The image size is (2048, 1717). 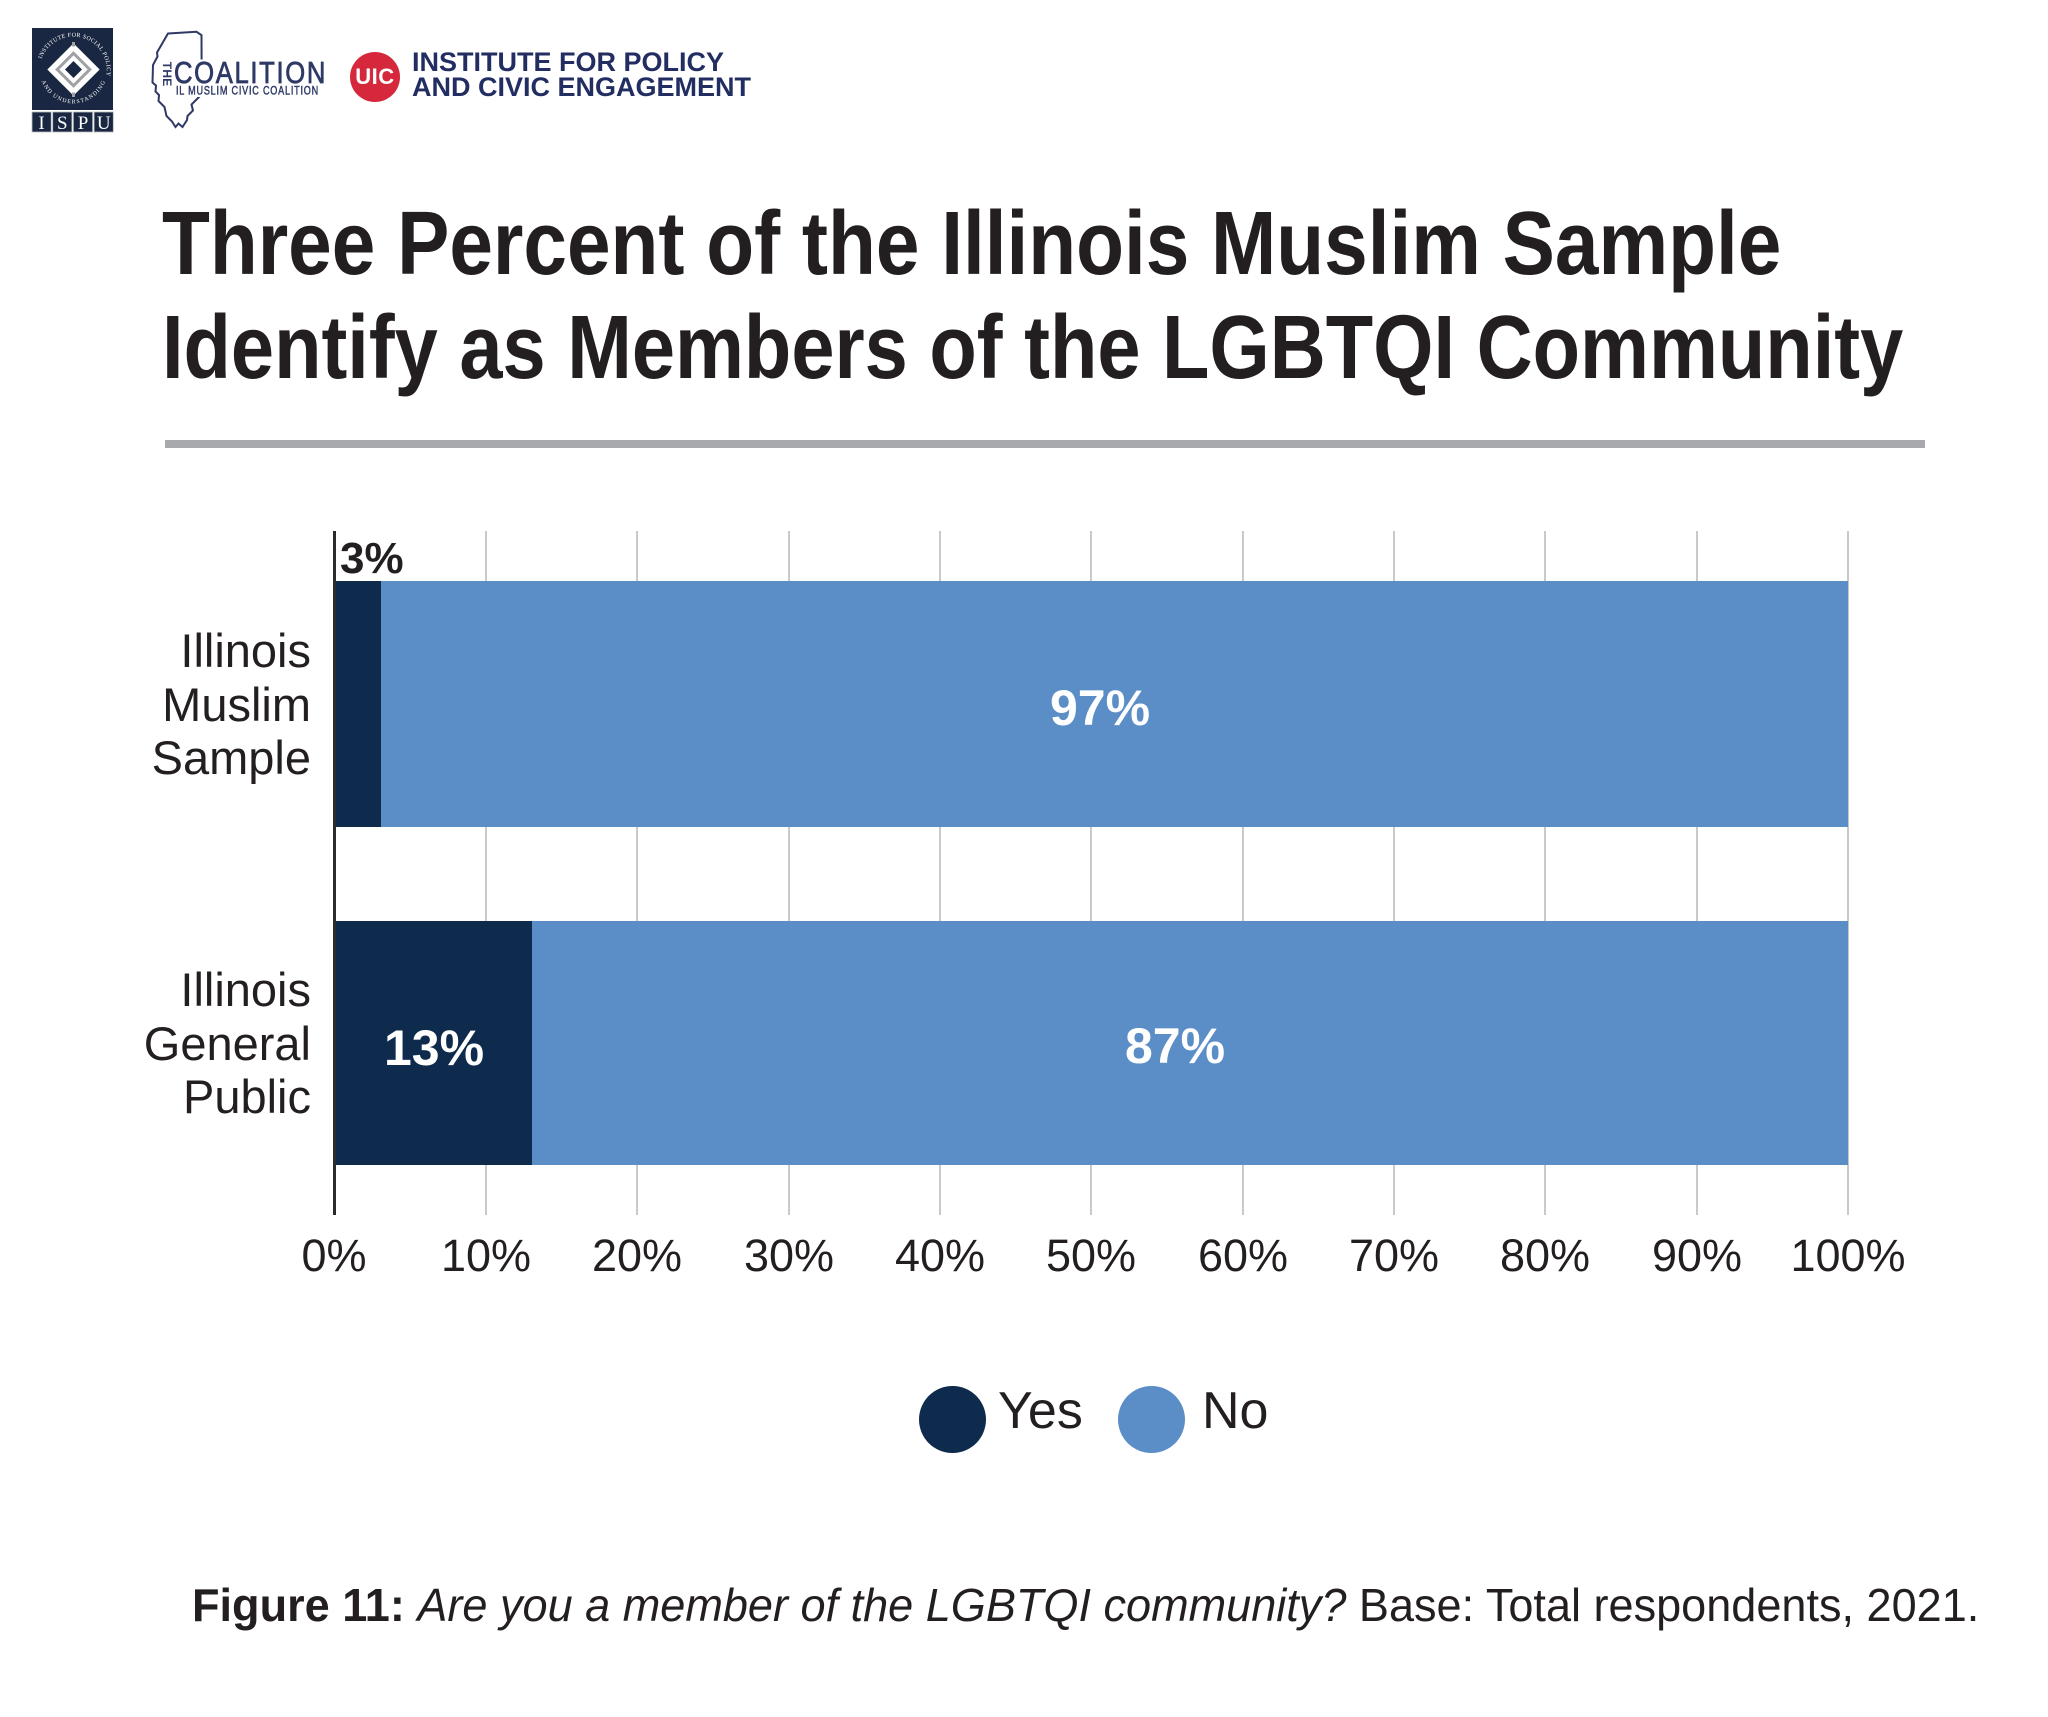 I want to click on svg-text: IL MUSLIM CIVIC COALITION, so click(x=247, y=92).